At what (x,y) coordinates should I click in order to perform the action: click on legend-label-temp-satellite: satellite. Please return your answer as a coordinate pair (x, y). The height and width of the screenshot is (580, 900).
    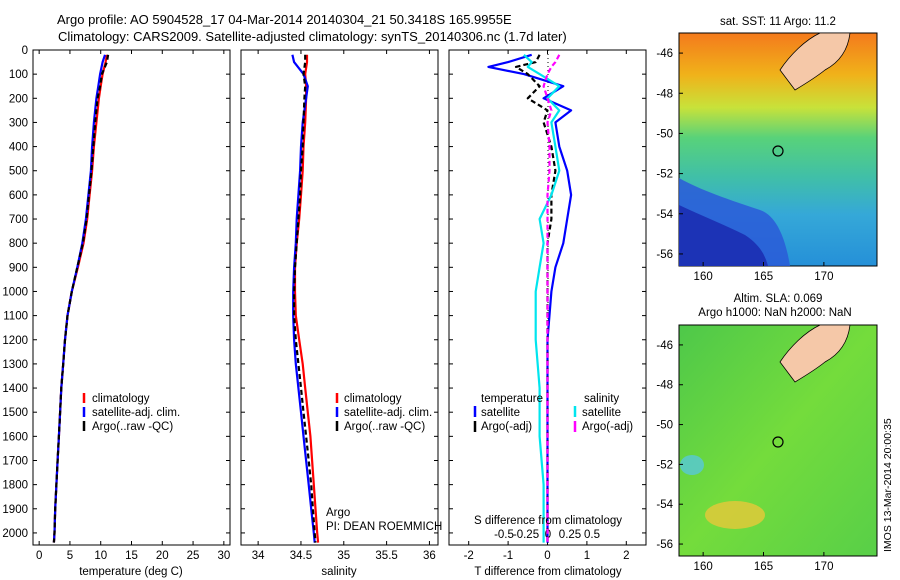
    Looking at the image, I should click on (500, 413).